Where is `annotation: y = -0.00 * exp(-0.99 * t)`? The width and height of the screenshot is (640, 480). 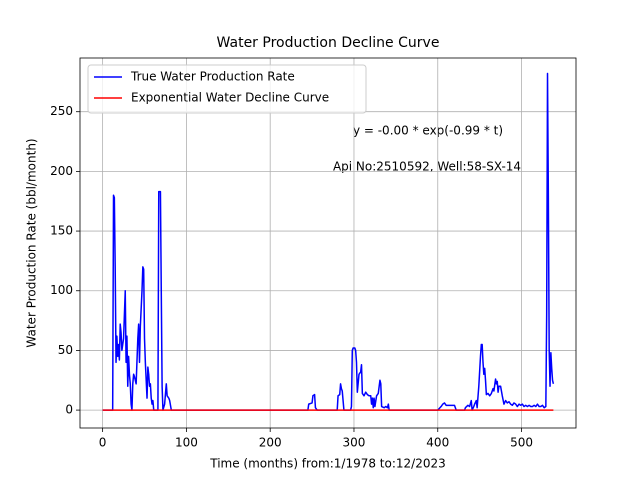
annotation: y = -0.00 * exp(-0.99 * t) is located at coordinates (428, 131).